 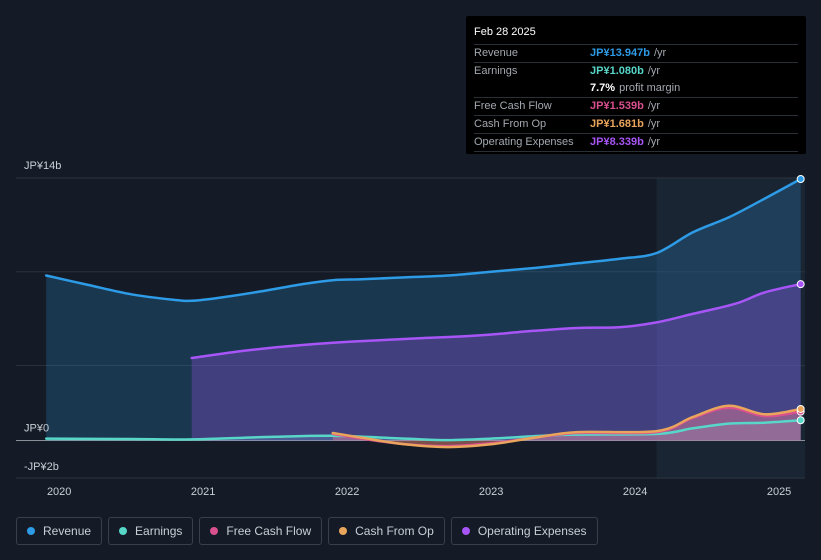 I want to click on y-tick-label: JP¥0, so click(x=36, y=429).